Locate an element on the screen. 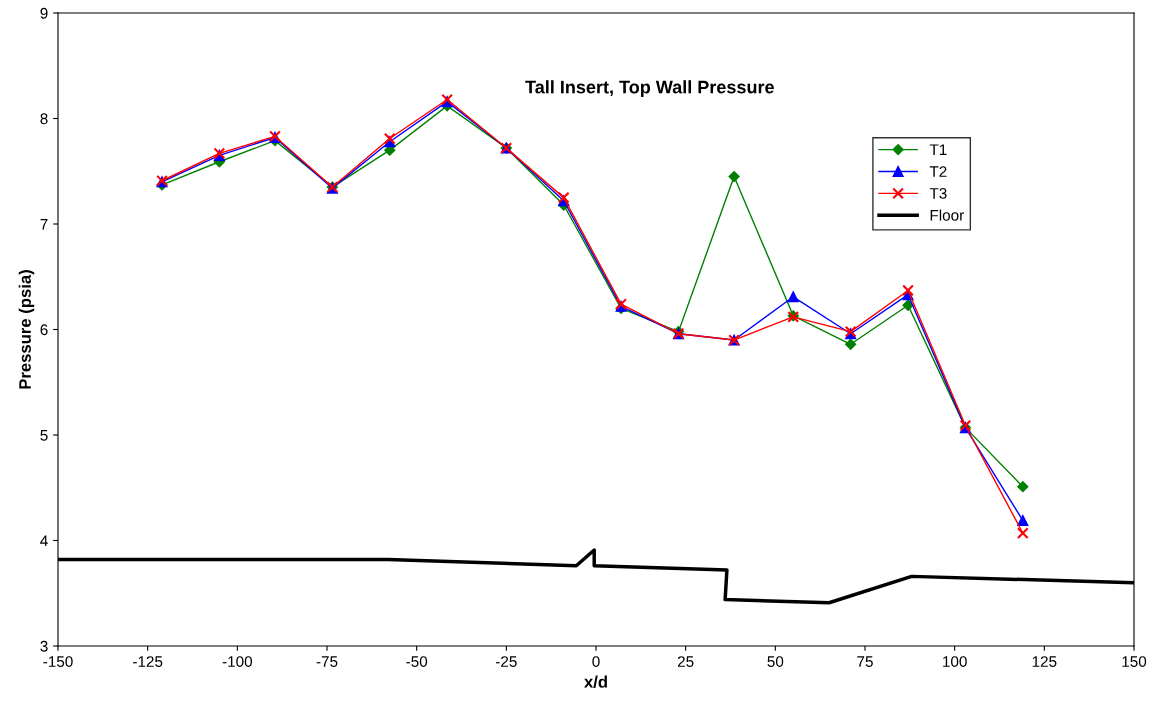 This screenshot has width=1159, height=717. x-tick-label: -125 is located at coordinates (148, 661).